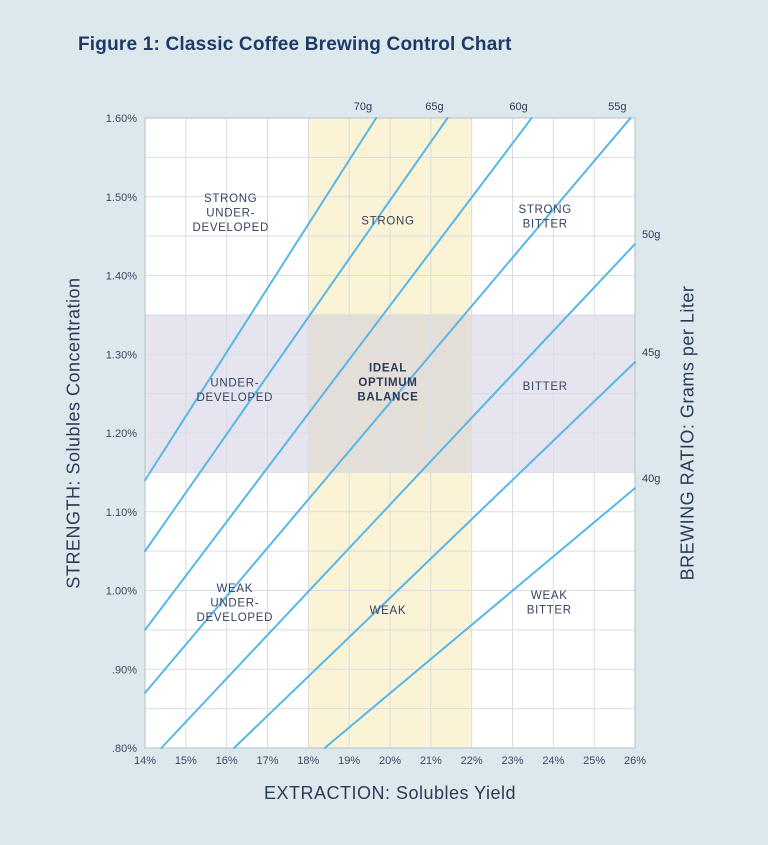 This screenshot has height=845, width=768. I want to click on y-tick-label: .80%, so click(124, 749).